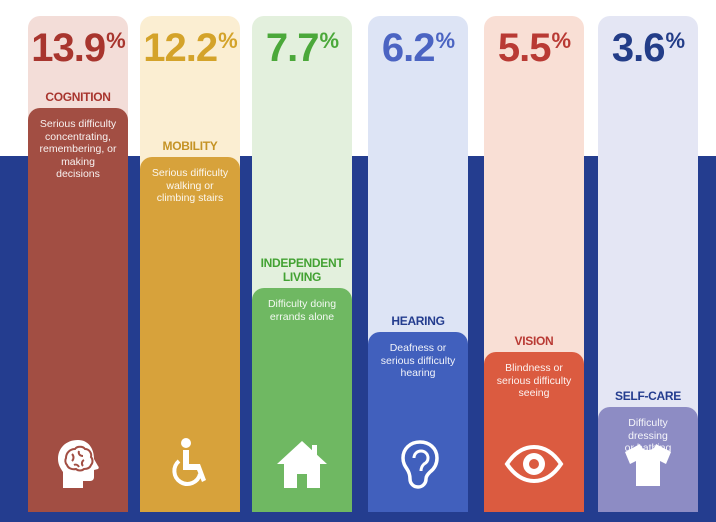  I want to click on wheelchair-icon, so click(190, 466).